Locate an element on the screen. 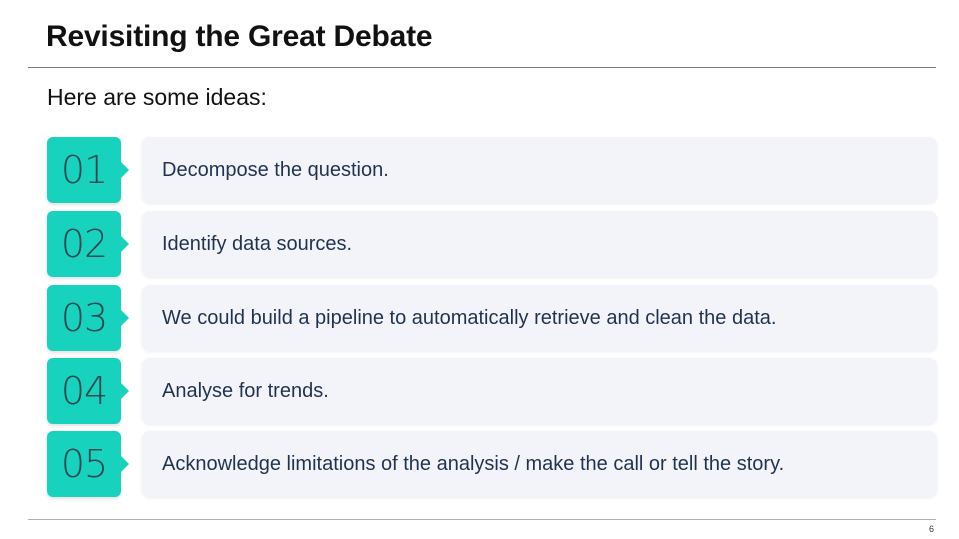 The width and height of the screenshot is (959, 539). item-number: 01 is located at coordinates (84, 170).